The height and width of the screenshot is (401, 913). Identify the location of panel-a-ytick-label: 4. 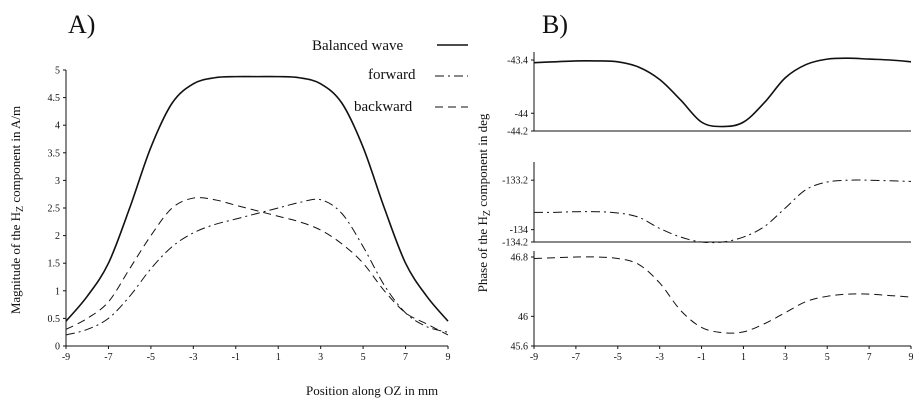
(57, 126).